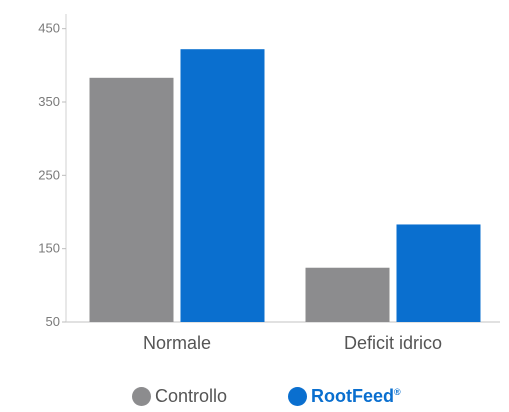 The width and height of the screenshot is (509, 412). I want to click on bar-controllo-deficit-idrico, so click(347, 294).